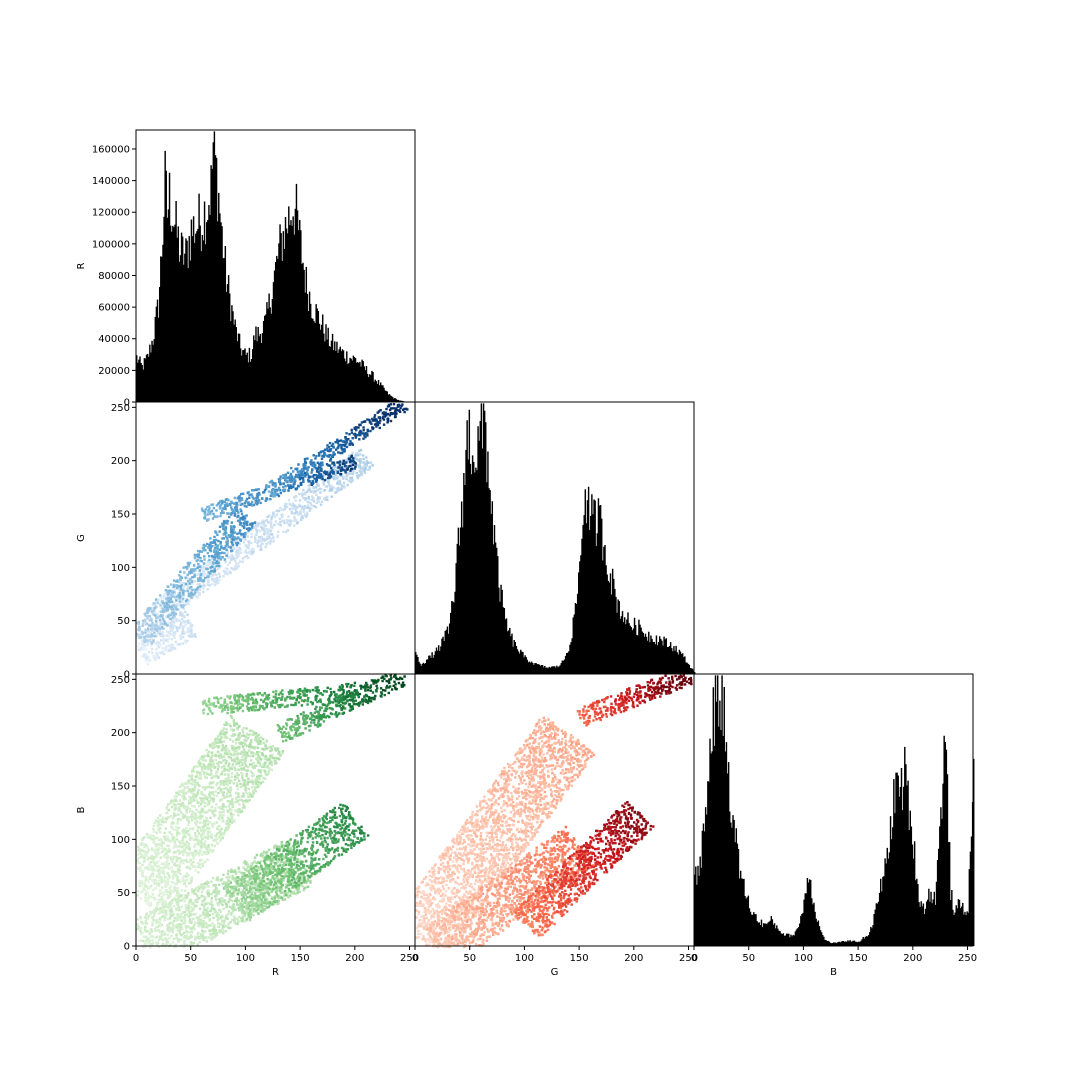  What do you see at coordinates (120, 461) in the screenshot?
I see `y-tick-label: 200` at bounding box center [120, 461].